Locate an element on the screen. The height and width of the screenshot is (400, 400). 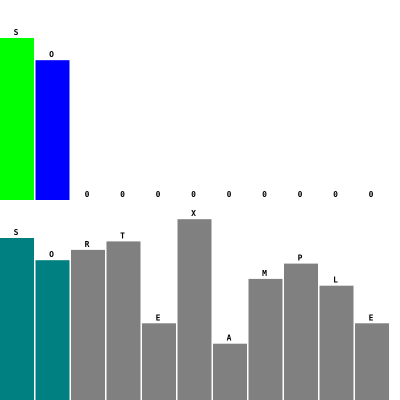
bottom-bar-label-0: S is located at coordinates (16, 232).